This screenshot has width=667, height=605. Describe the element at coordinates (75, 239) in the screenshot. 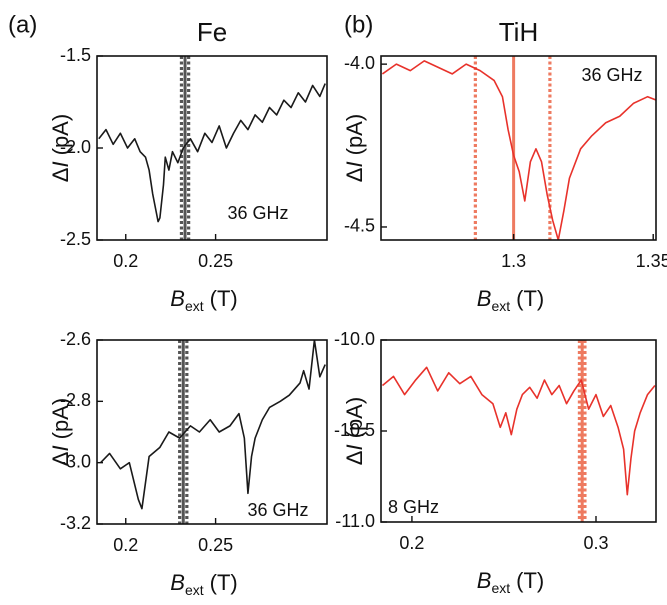

I see `y-tick-label: -2.5` at that location.